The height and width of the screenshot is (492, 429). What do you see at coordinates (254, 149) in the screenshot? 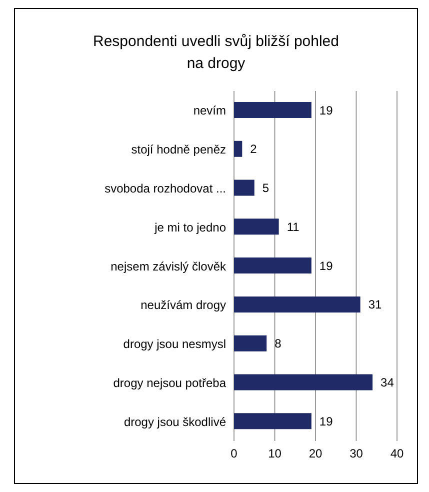
I see `data-label: 2` at bounding box center [254, 149].